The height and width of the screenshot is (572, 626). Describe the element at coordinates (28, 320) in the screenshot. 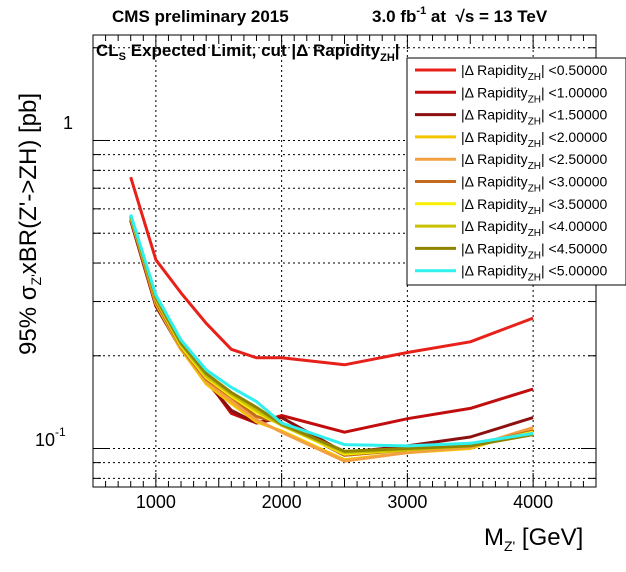

I see `y-title-prefix: 95% σ` at that location.